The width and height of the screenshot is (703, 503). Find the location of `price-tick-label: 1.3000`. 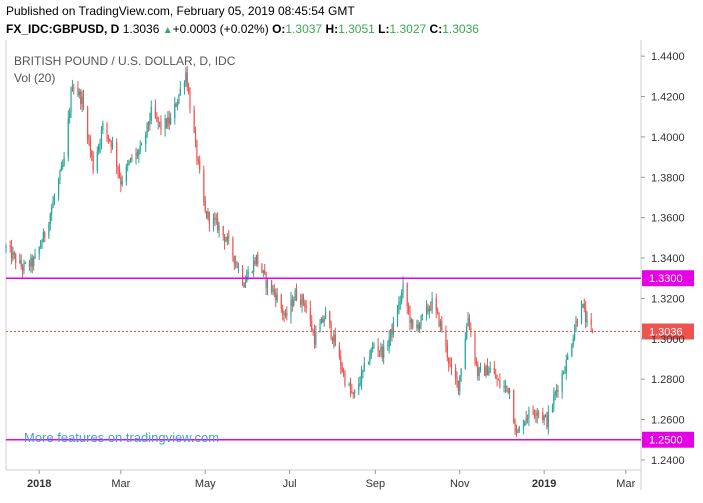

price-tick-label: 1.3000 is located at coordinates (668, 340).